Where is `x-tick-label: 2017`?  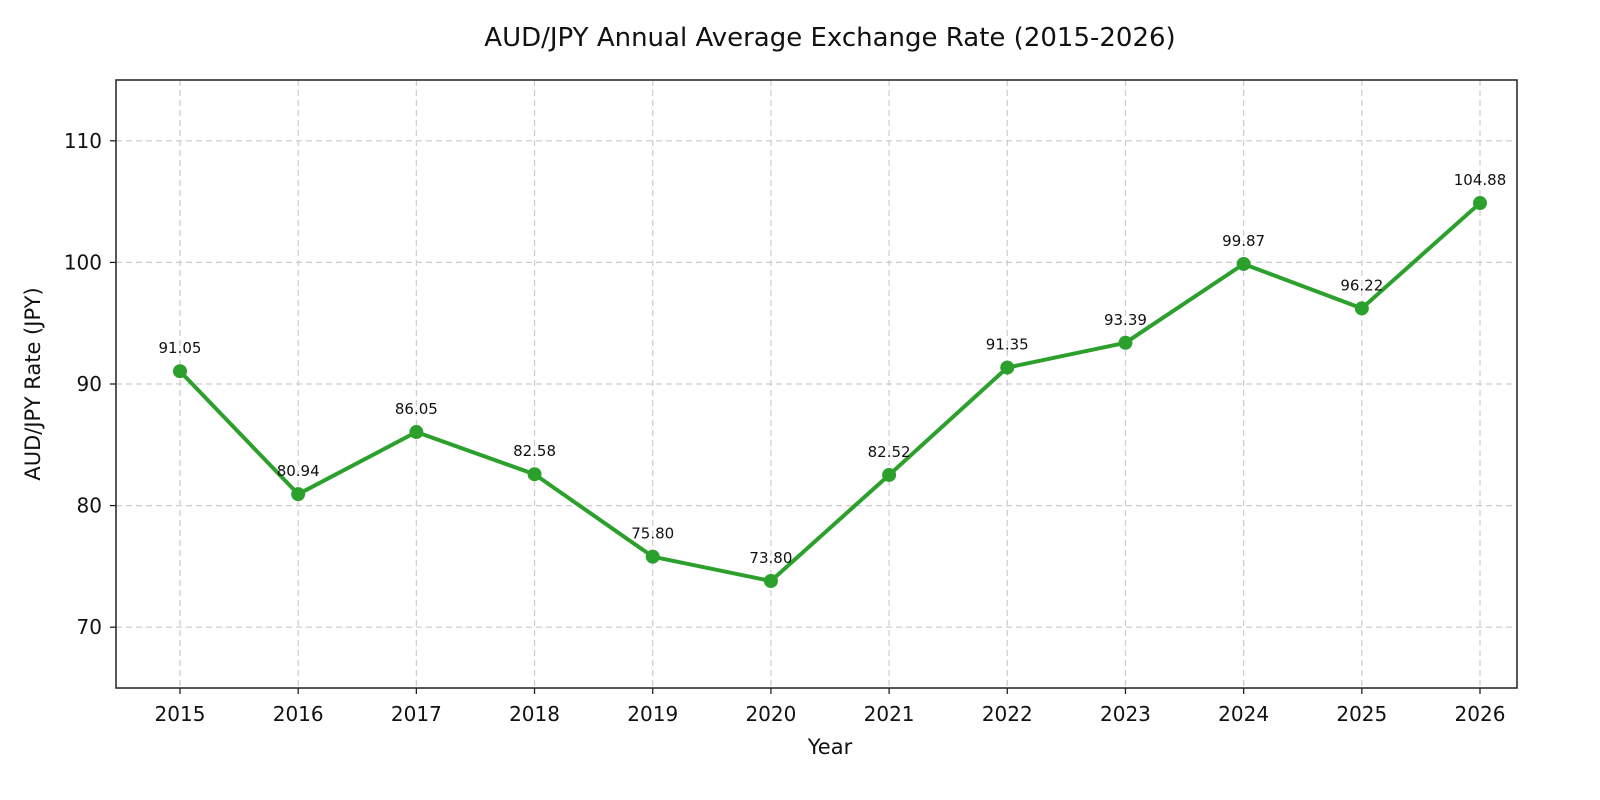 x-tick-label: 2017 is located at coordinates (416, 714).